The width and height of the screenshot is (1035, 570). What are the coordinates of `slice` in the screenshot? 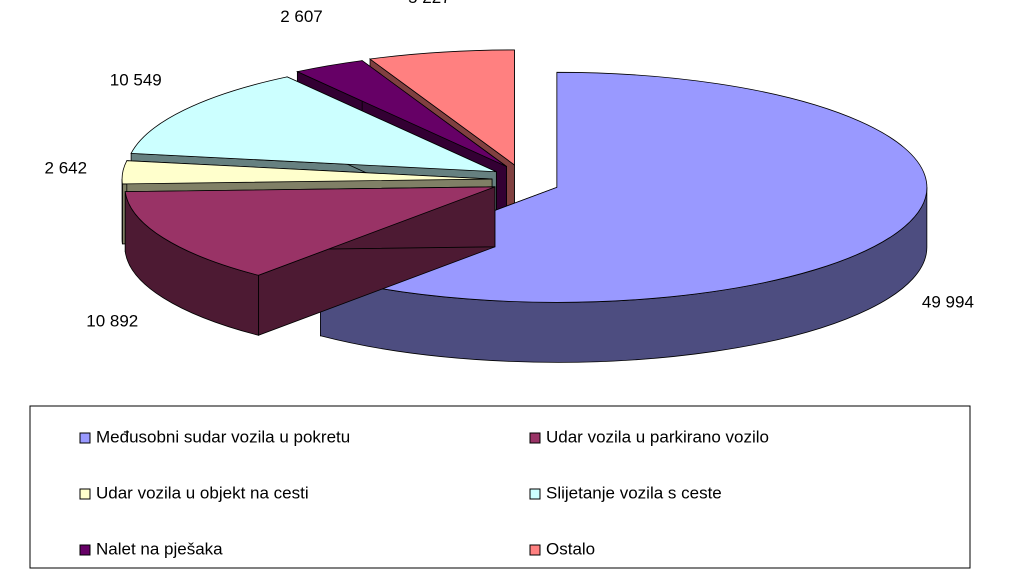 It's located at (310, 261).